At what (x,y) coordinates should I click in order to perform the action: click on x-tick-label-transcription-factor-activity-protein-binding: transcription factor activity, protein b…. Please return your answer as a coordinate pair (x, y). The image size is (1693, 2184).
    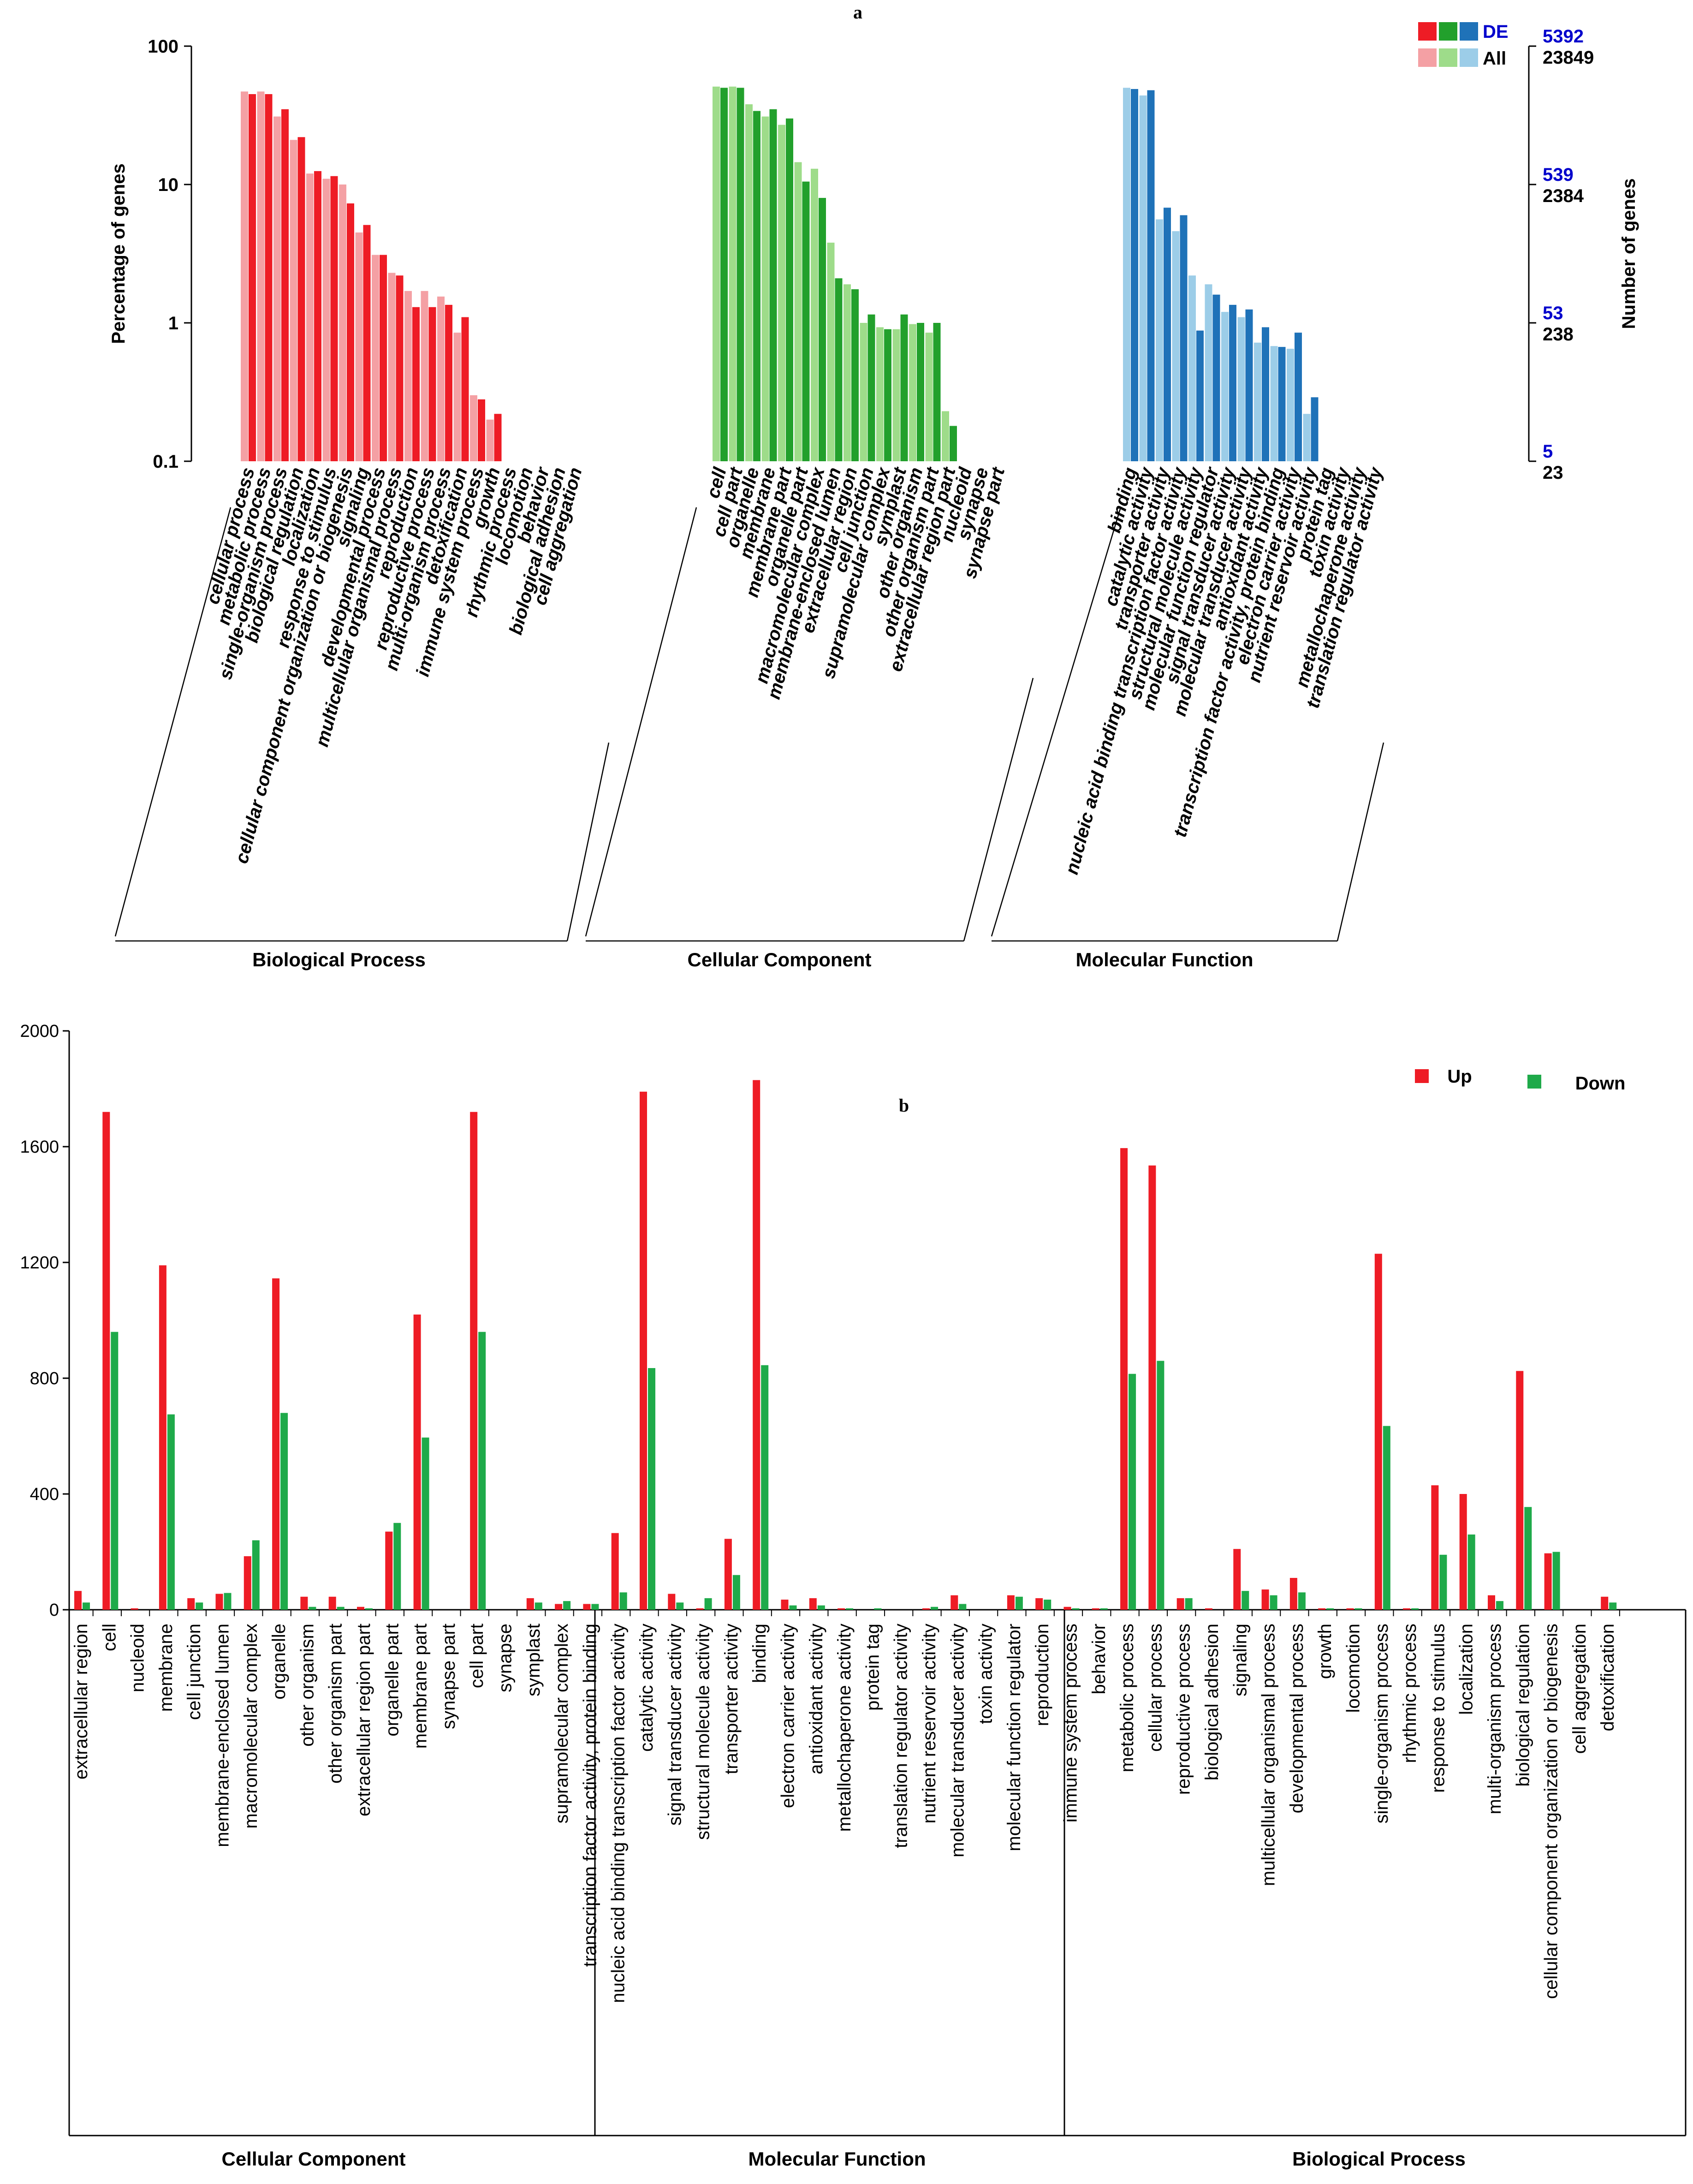
    Looking at the image, I should click on (590, 1795).